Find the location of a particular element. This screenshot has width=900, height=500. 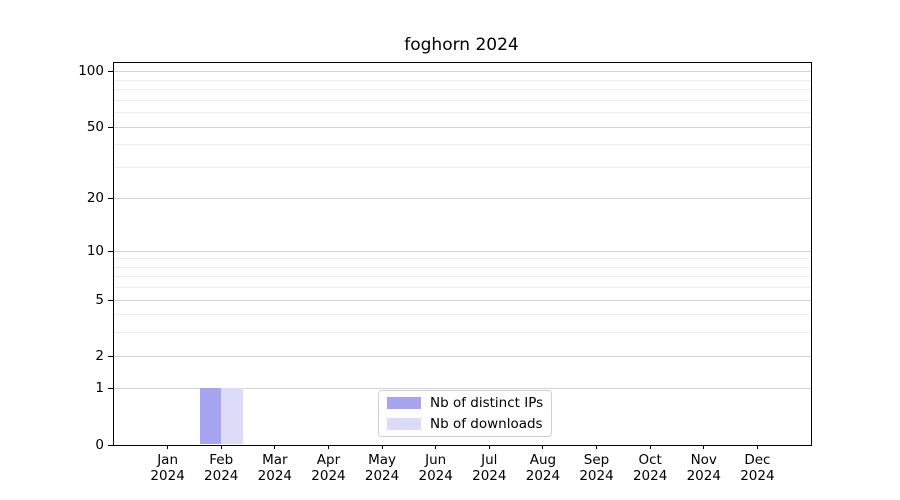

x-tick-label: Jan 2024 is located at coordinates (168, 468).